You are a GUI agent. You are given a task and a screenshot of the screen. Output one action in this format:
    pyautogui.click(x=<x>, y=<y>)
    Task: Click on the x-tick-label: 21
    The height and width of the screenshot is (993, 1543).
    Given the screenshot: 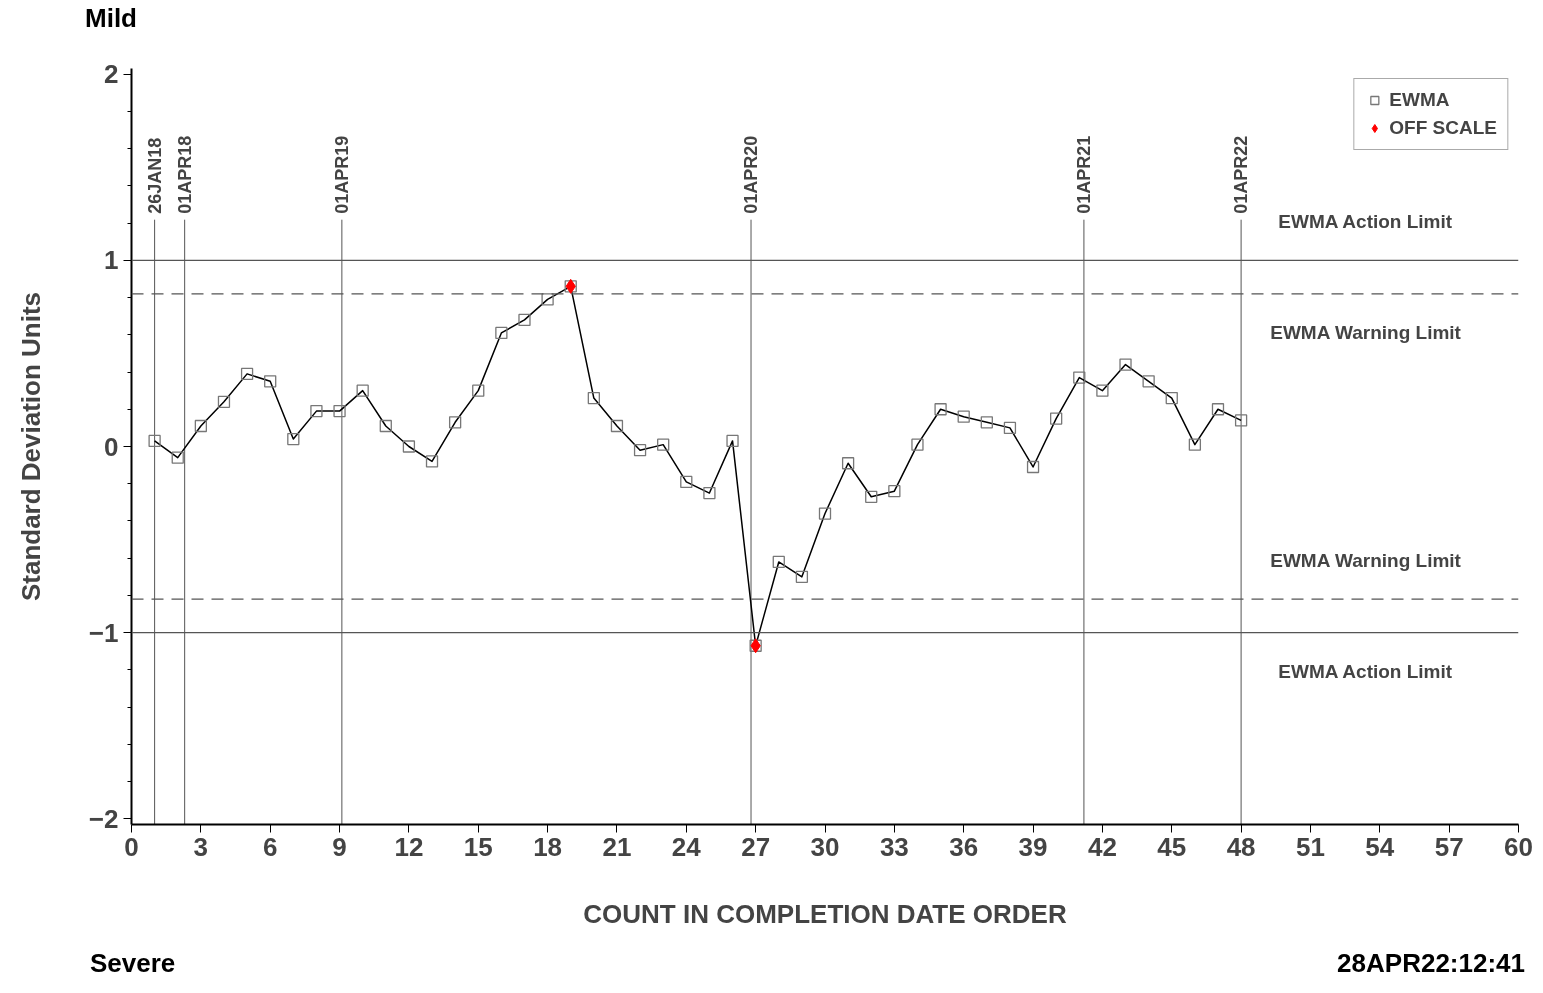 What is the action you would take?
    pyautogui.click(x=617, y=846)
    